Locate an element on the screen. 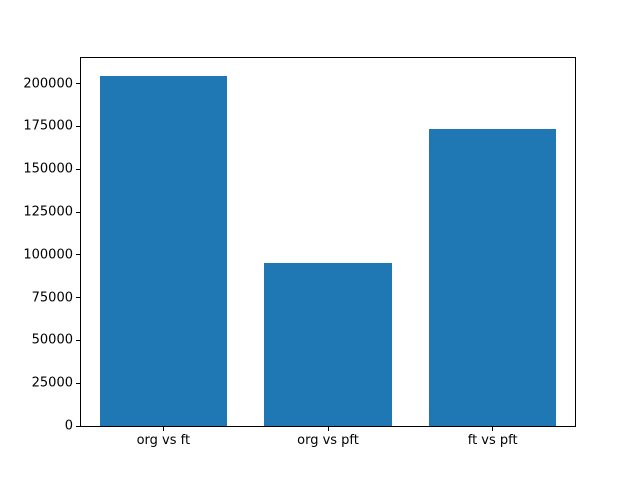 This screenshot has width=640, height=480. y-tick-label: 50000 is located at coordinates (52, 340).